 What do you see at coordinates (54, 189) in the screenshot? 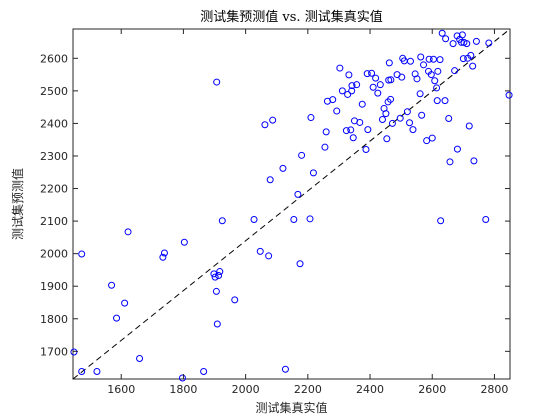
I see `y-tick-label: 2200` at bounding box center [54, 189].